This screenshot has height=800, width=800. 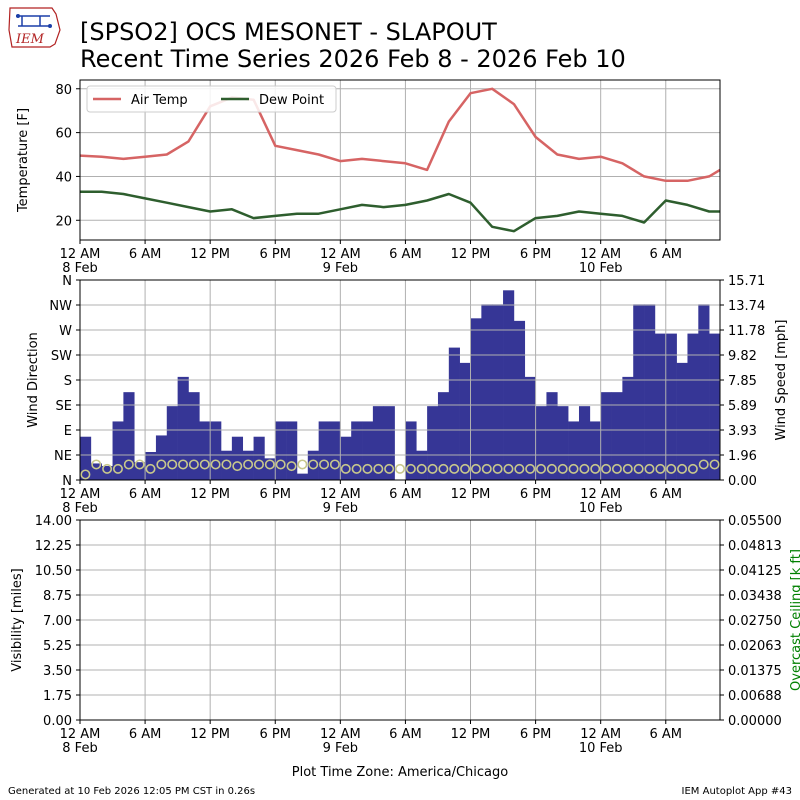 I want to click on wind-x-tick-date: 9 Feb, so click(x=340, y=508).